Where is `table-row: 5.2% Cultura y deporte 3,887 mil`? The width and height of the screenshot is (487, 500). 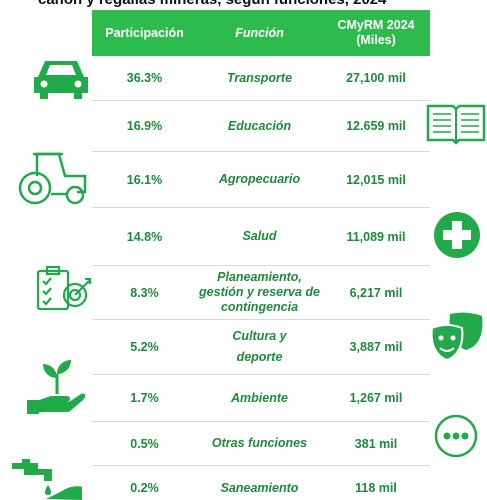 table-row: 5.2% Cultura y deporte 3,887 mil is located at coordinates (261, 347).